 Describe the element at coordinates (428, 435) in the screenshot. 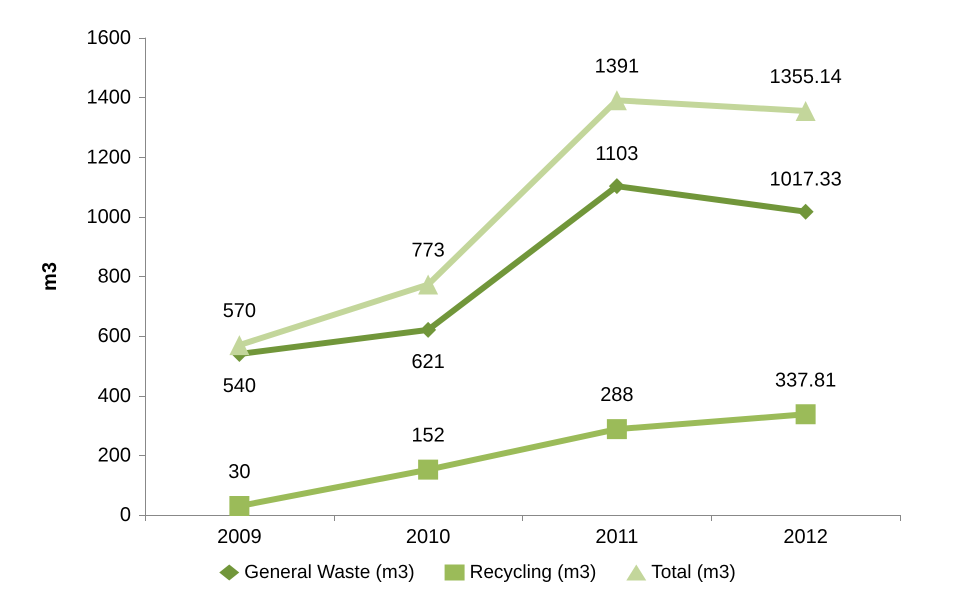

I see `data-label: 152` at that location.